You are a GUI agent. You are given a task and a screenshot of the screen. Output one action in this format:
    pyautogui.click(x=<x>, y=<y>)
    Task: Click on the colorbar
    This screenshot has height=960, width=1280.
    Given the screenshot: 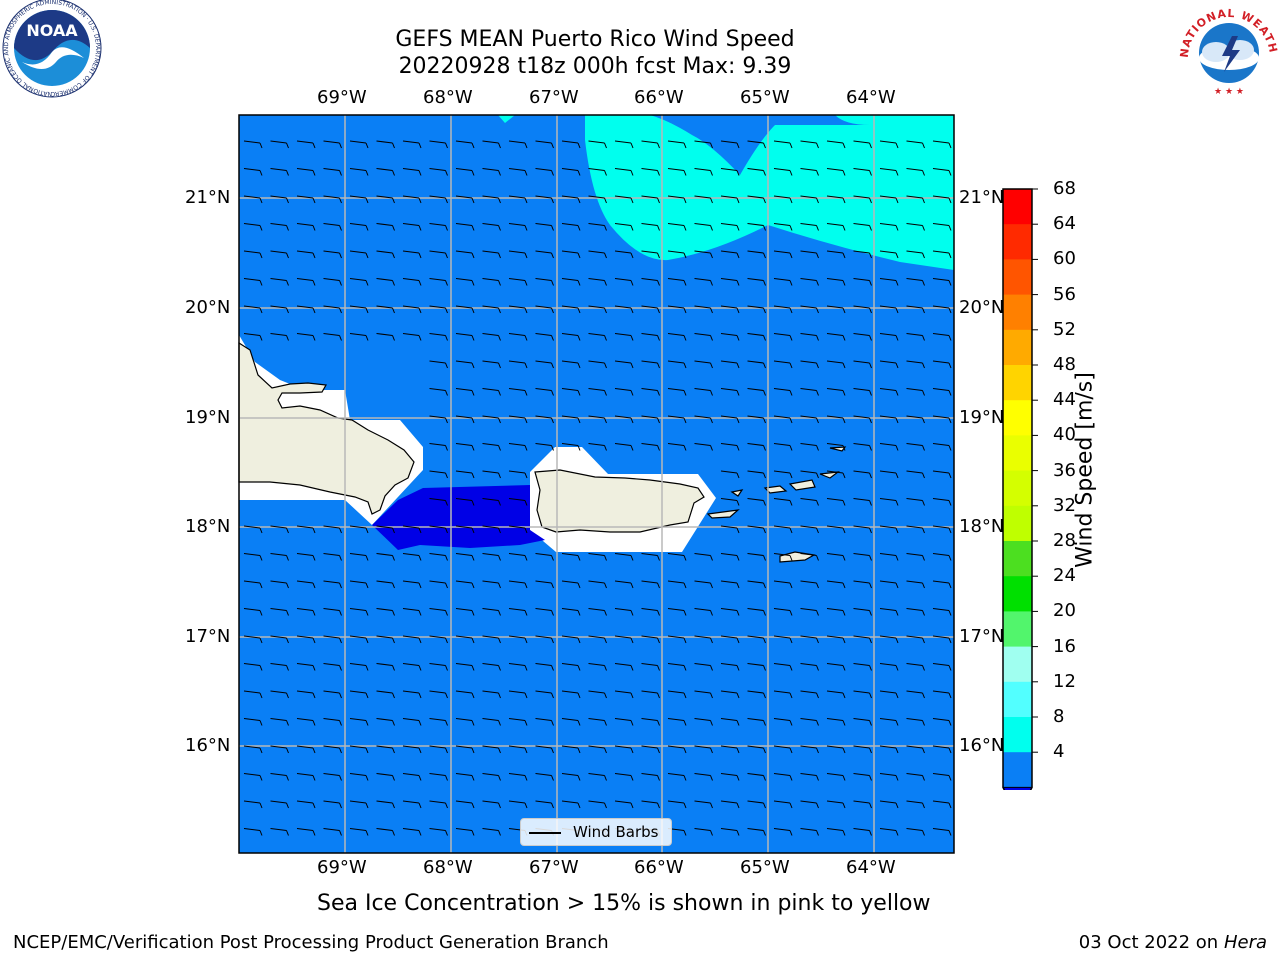 What is the action you would take?
    pyautogui.click(x=1020, y=489)
    